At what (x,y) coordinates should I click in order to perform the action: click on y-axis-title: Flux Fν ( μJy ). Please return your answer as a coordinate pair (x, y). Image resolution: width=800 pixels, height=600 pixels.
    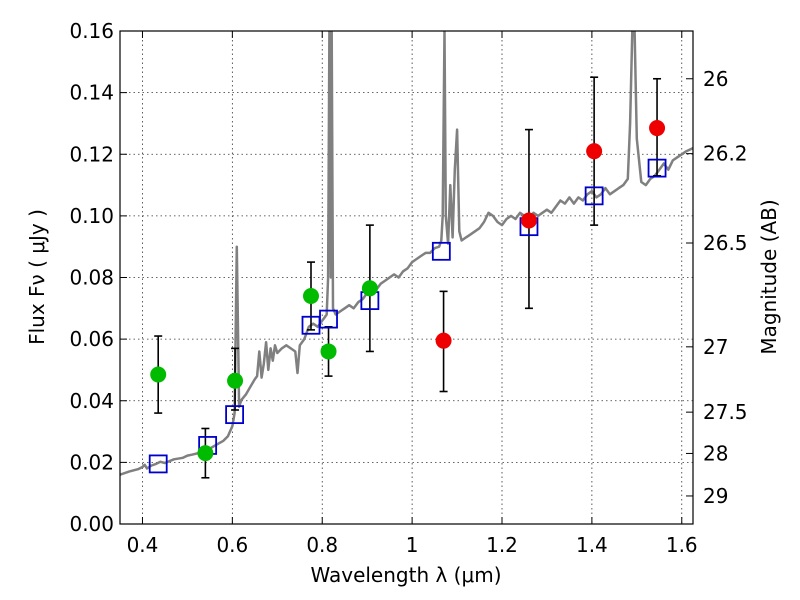
    Looking at the image, I should click on (37, 277).